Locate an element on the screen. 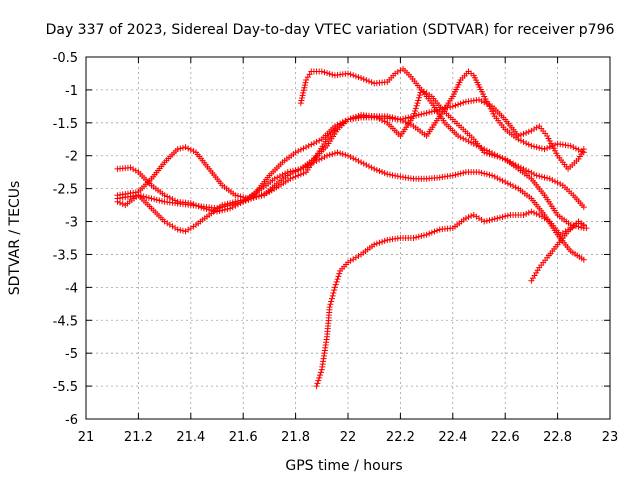  y-tick-label: -4.5 is located at coordinates (65, 321).